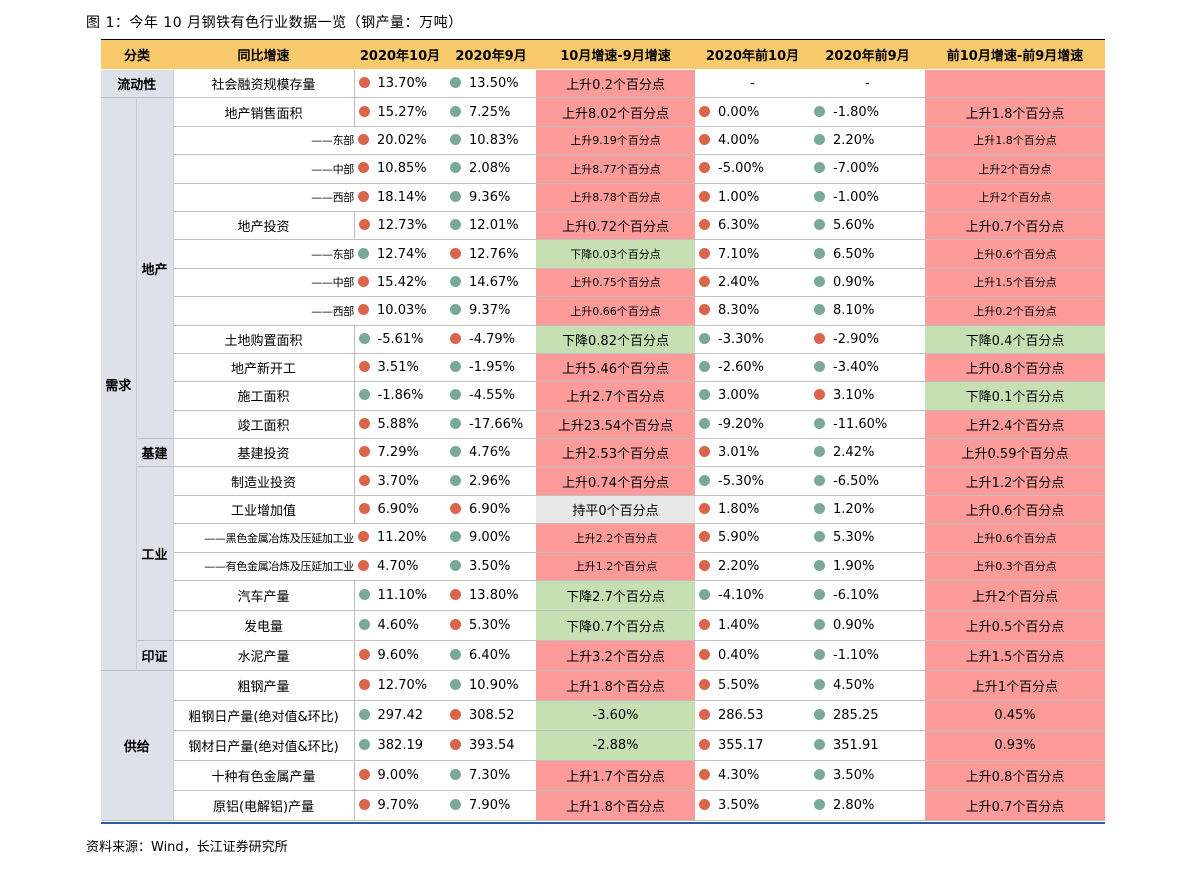 Image resolution: width=1191 pixels, height=873 pixels. I want to click on ytd-sep-cell: 2.20%, so click(868, 141).